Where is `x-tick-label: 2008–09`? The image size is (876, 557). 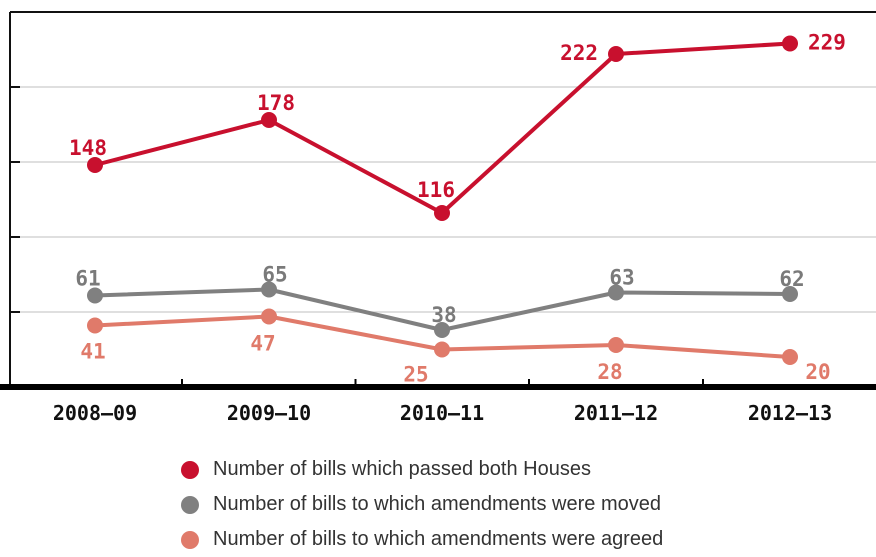
x-tick-label: 2008–09 is located at coordinates (95, 413).